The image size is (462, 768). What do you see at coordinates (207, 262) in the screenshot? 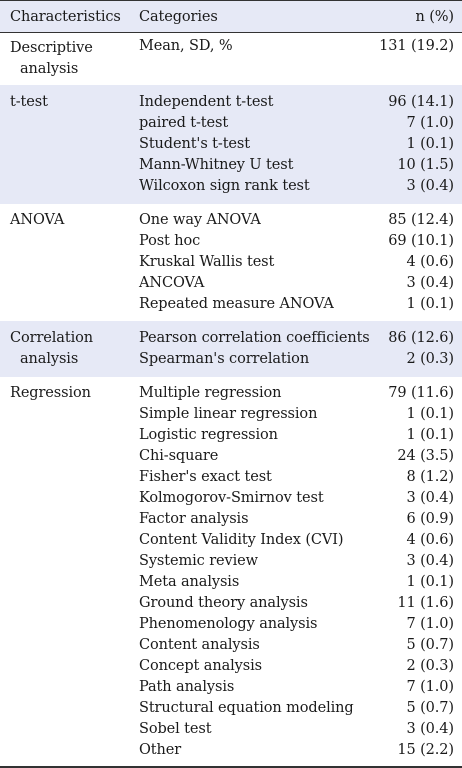
I see `category-cell: Kruskal Wallis test` at bounding box center [207, 262].